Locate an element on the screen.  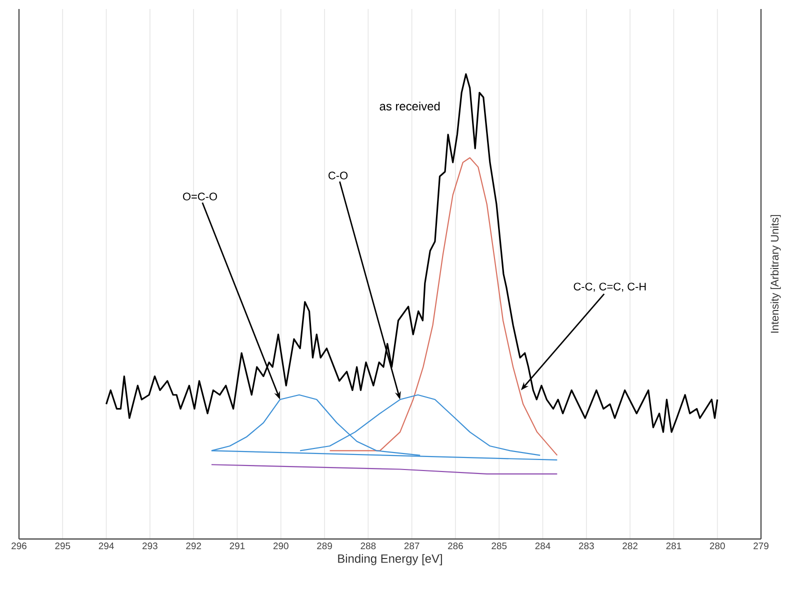
x-tick-label: 296 is located at coordinates (19, 546).